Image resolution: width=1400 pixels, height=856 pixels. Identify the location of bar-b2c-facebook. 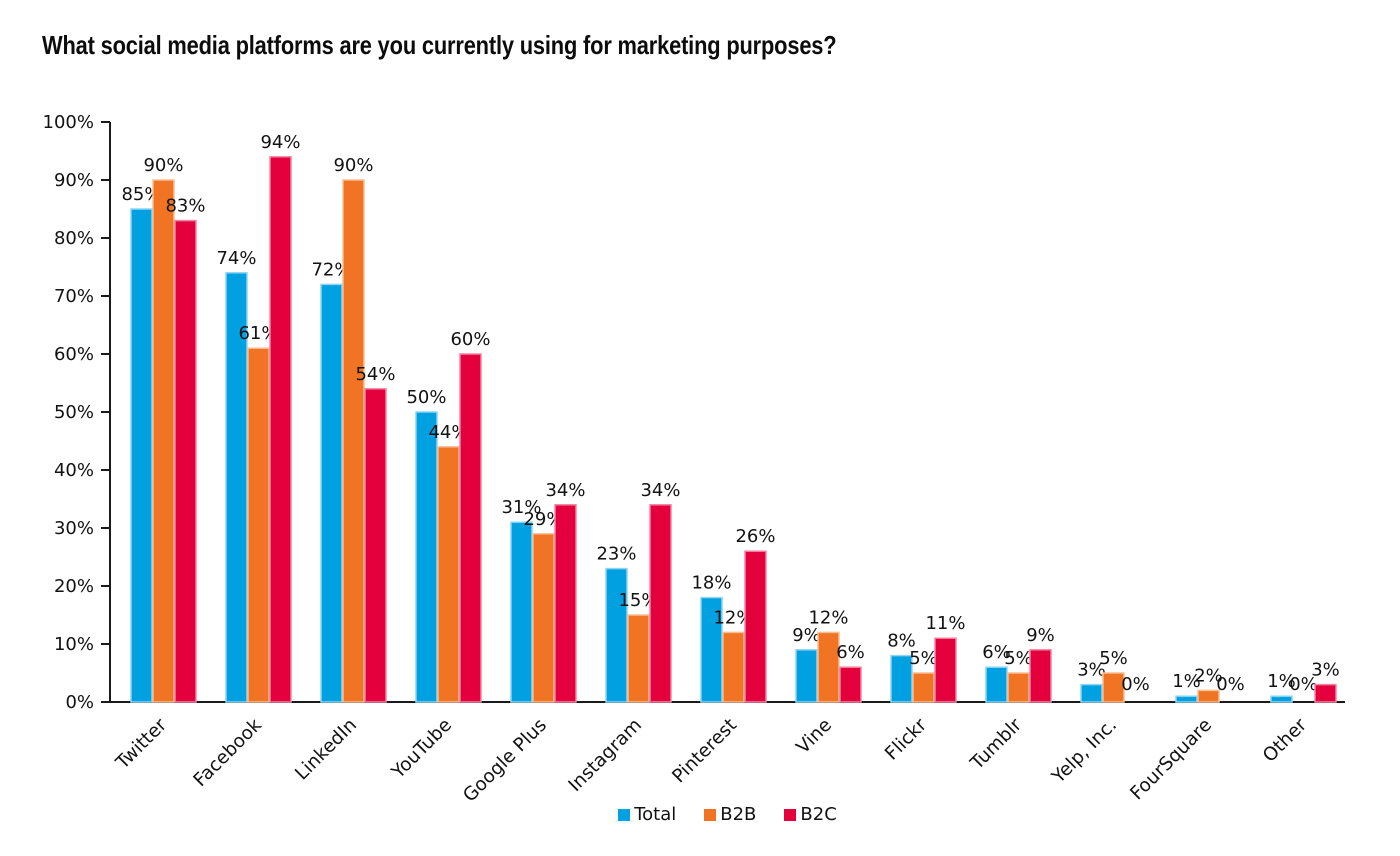
(280, 429).